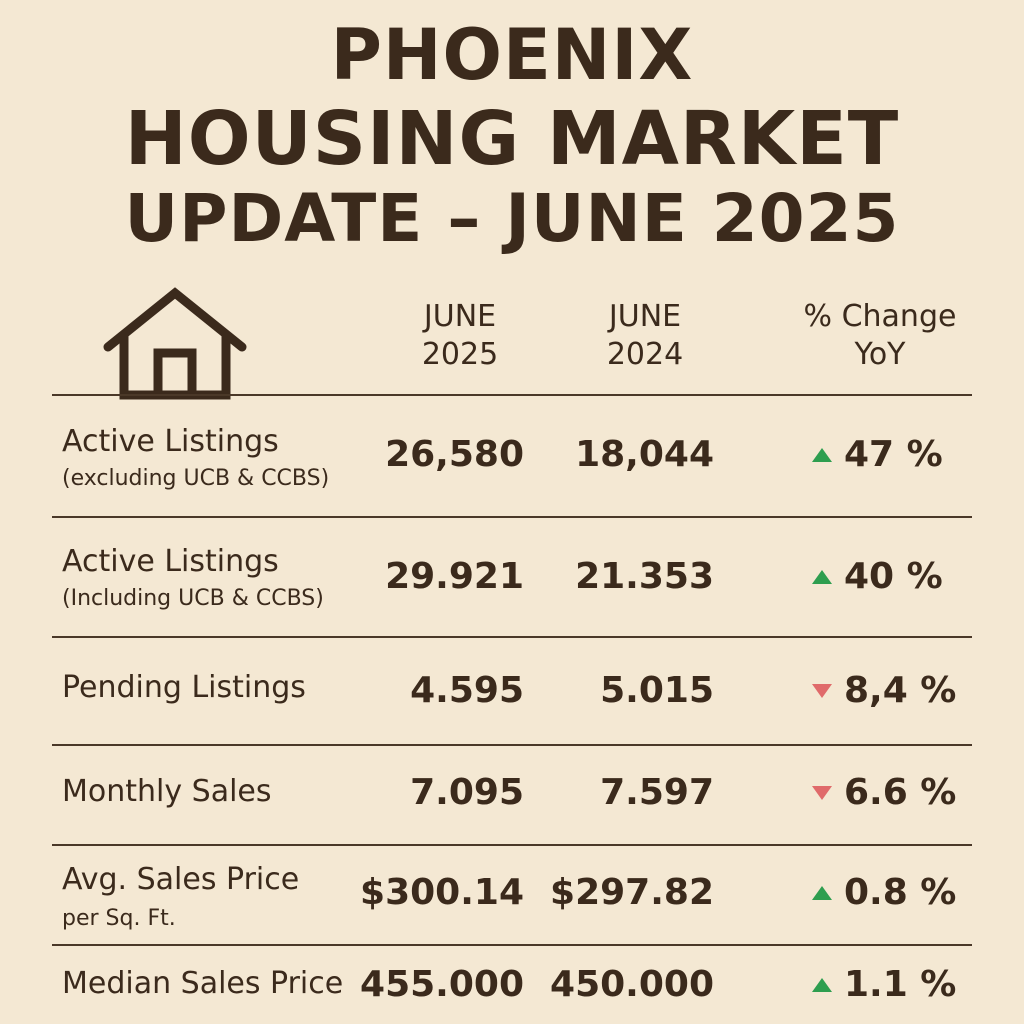  What do you see at coordinates (193, 598) in the screenshot?
I see `row-sublabel: (Including UCB & CCBS)` at bounding box center [193, 598].